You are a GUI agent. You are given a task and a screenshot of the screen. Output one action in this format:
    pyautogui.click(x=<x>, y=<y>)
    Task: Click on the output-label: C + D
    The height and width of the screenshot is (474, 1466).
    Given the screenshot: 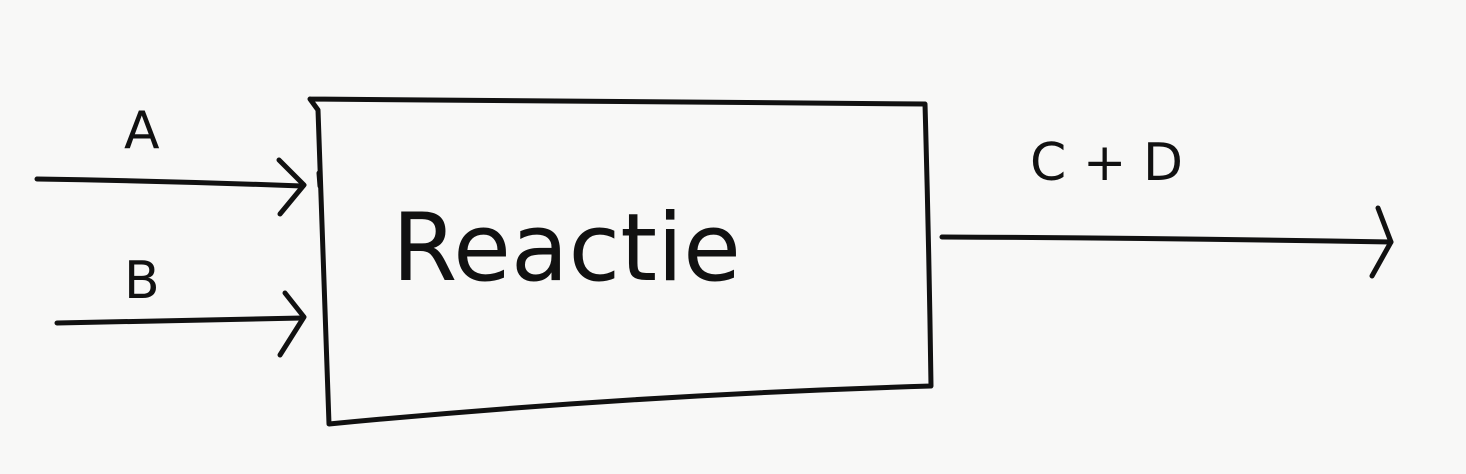 What is the action you would take?
    pyautogui.click(x=1106, y=163)
    